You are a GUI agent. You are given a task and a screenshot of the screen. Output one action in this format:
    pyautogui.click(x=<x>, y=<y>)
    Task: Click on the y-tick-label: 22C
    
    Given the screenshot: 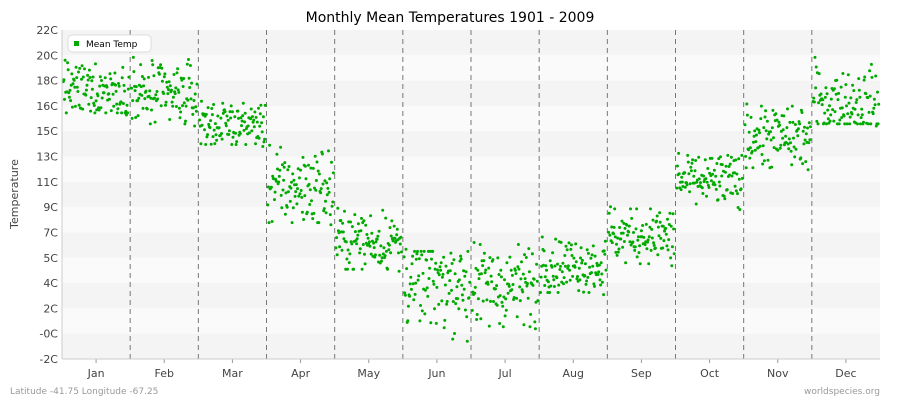 What is the action you would take?
    pyautogui.click(x=47, y=30)
    